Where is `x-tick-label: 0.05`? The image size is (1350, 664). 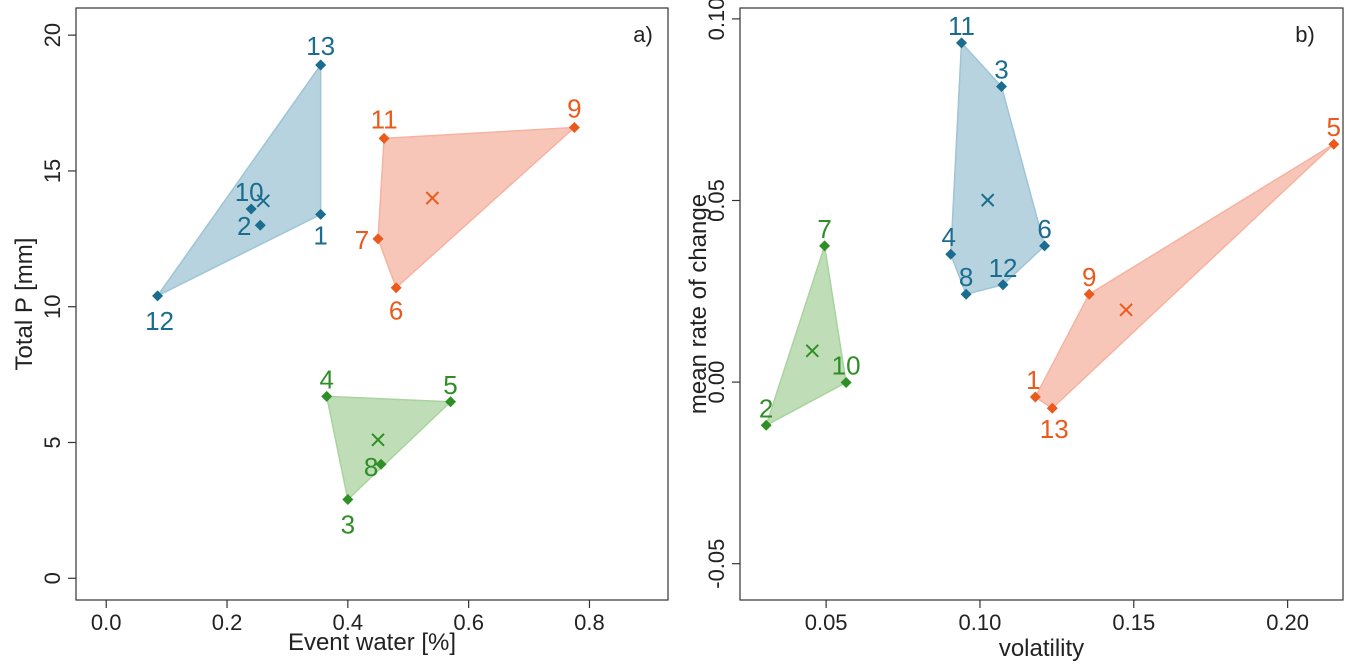 x-tick-label: 0.05 is located at coordinates (826, 622).